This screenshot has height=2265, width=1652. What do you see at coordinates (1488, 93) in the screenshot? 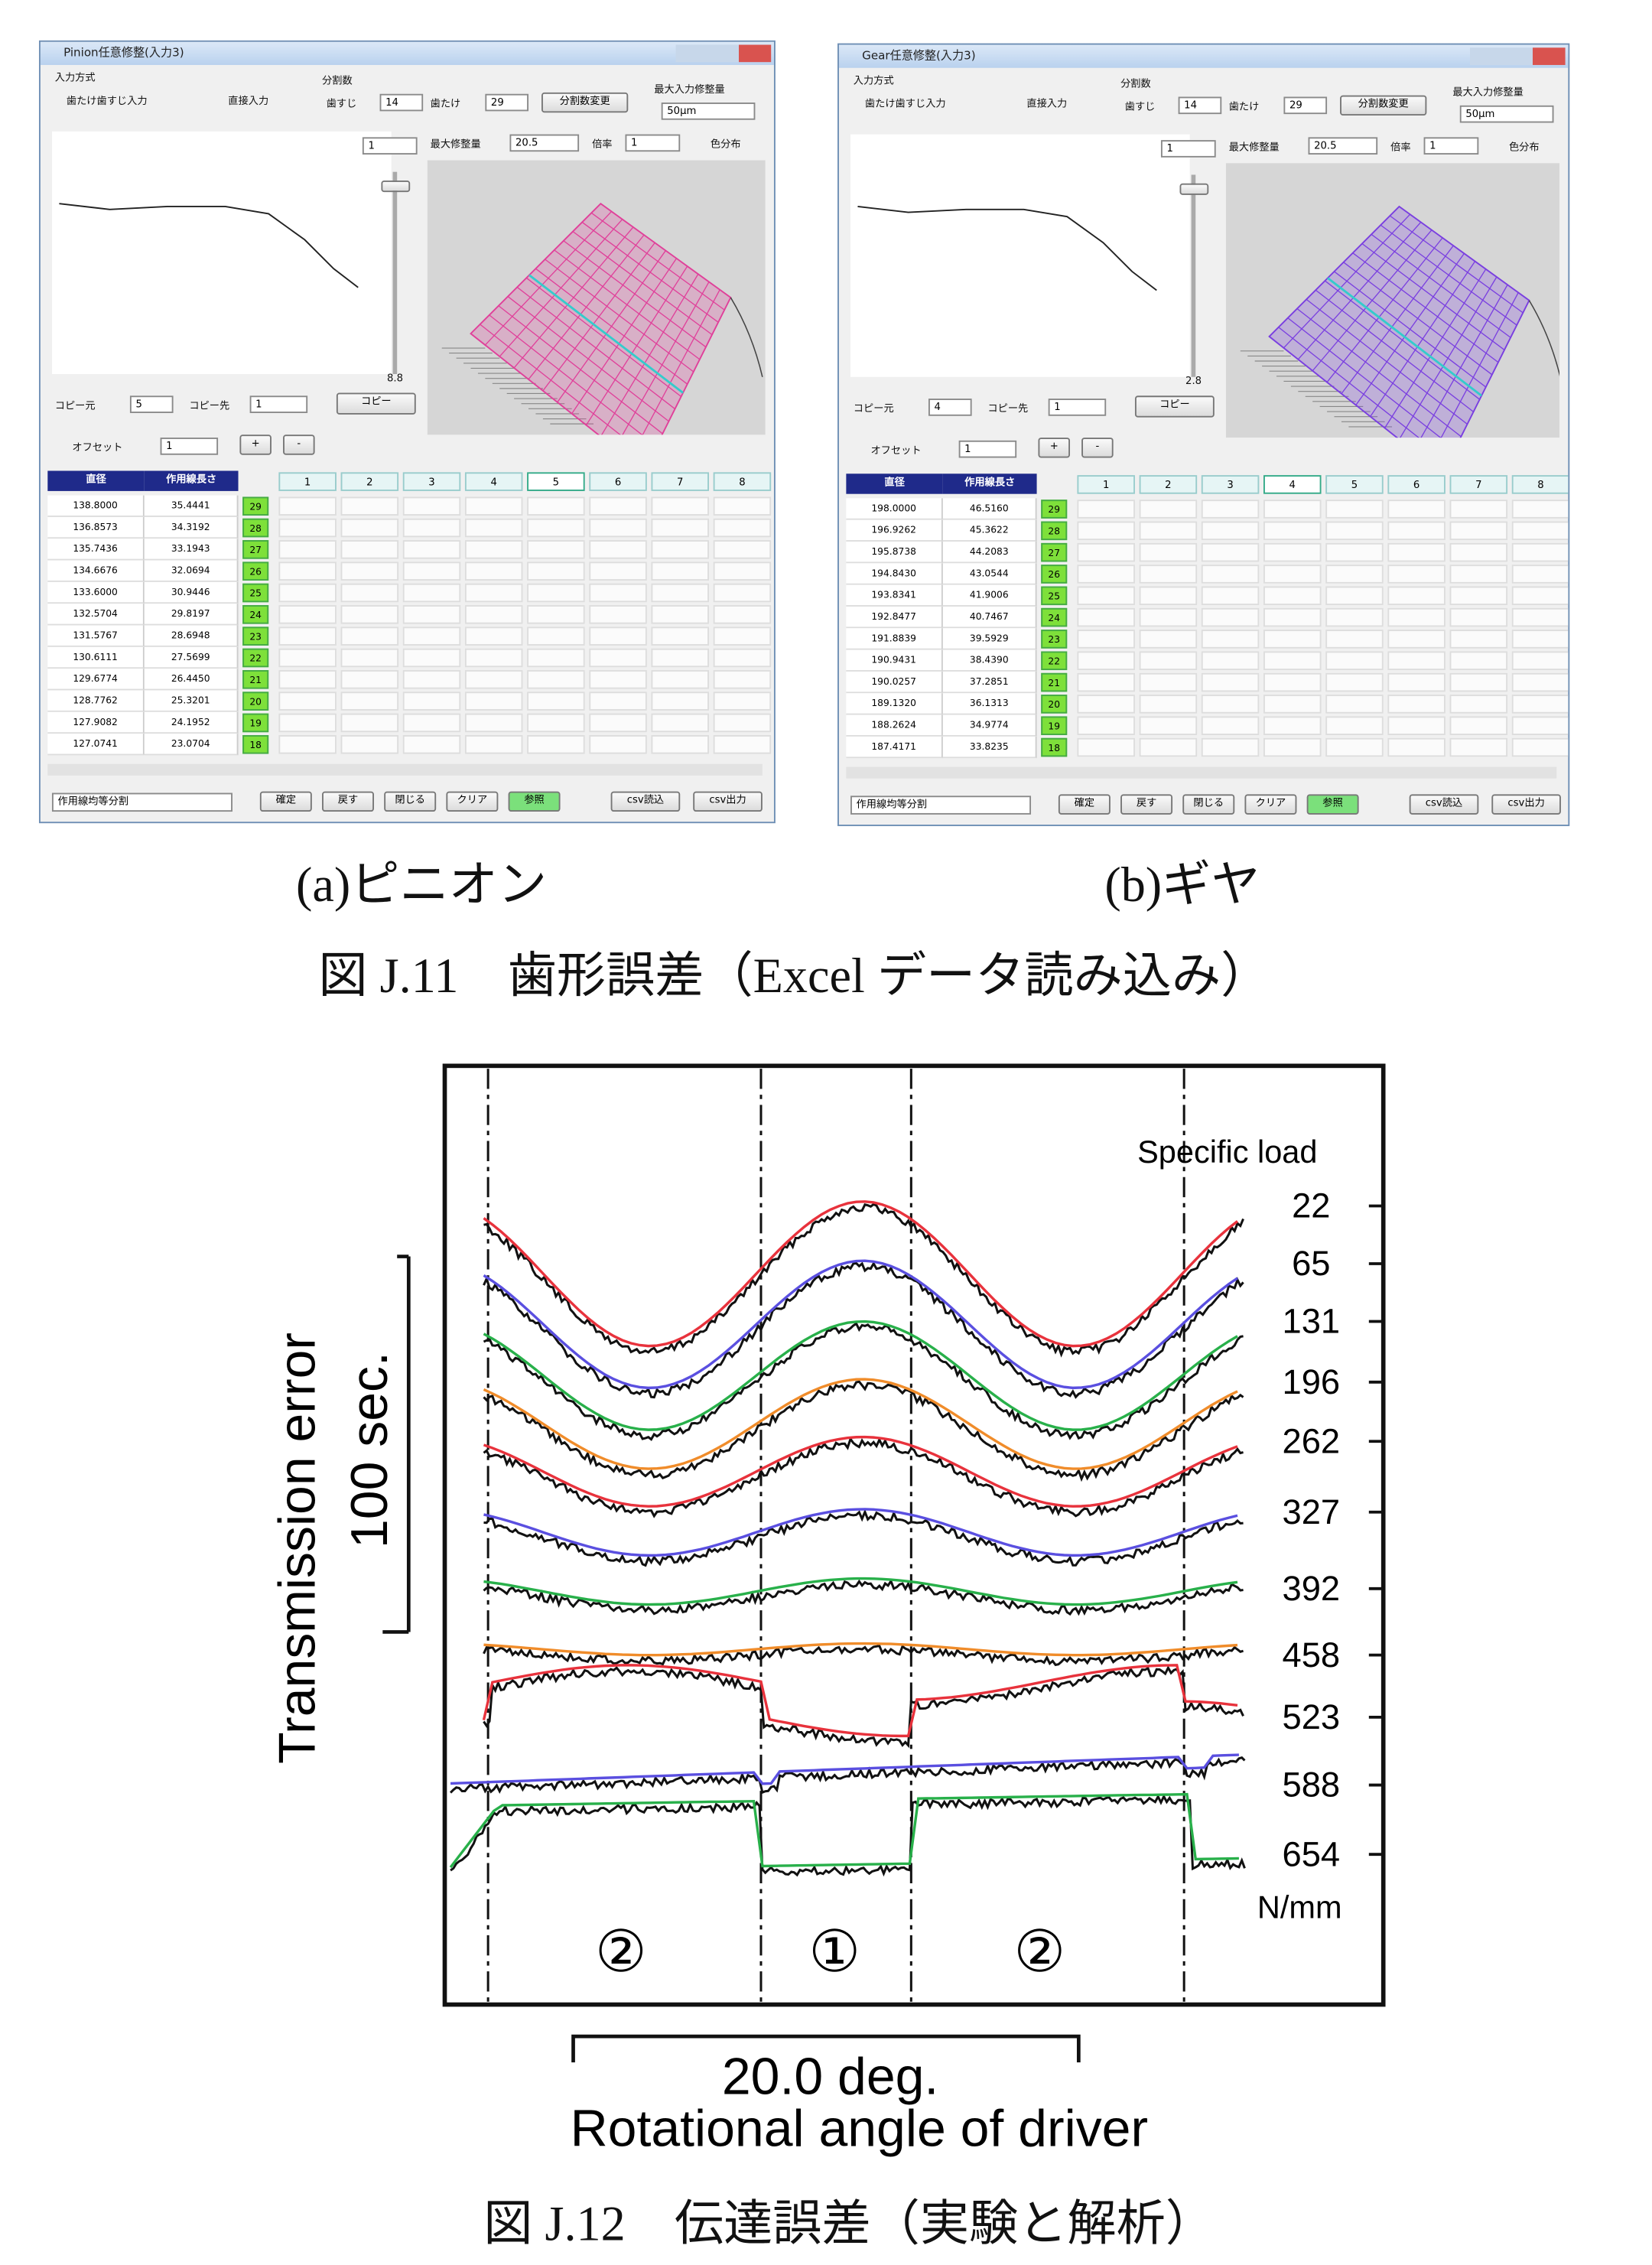
I see `label: 最大入力修整量` at bounding box center [1488, 93].